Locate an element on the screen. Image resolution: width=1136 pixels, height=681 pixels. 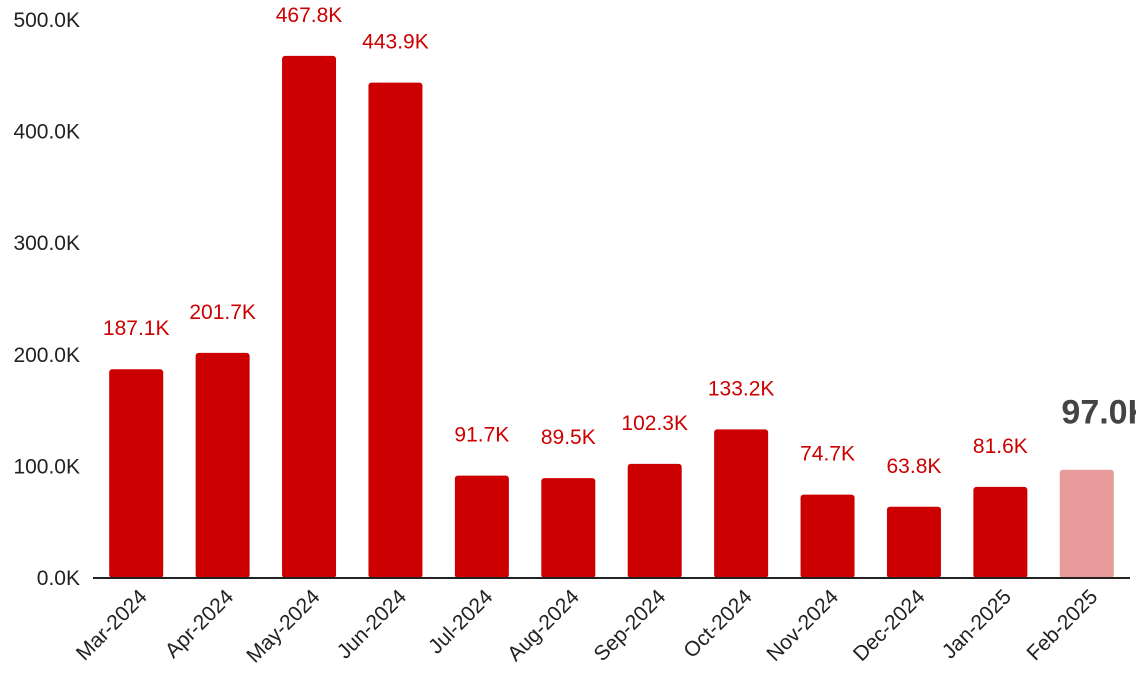
x-tick-label: Nov-2024 is located at coordinates (802, 625).